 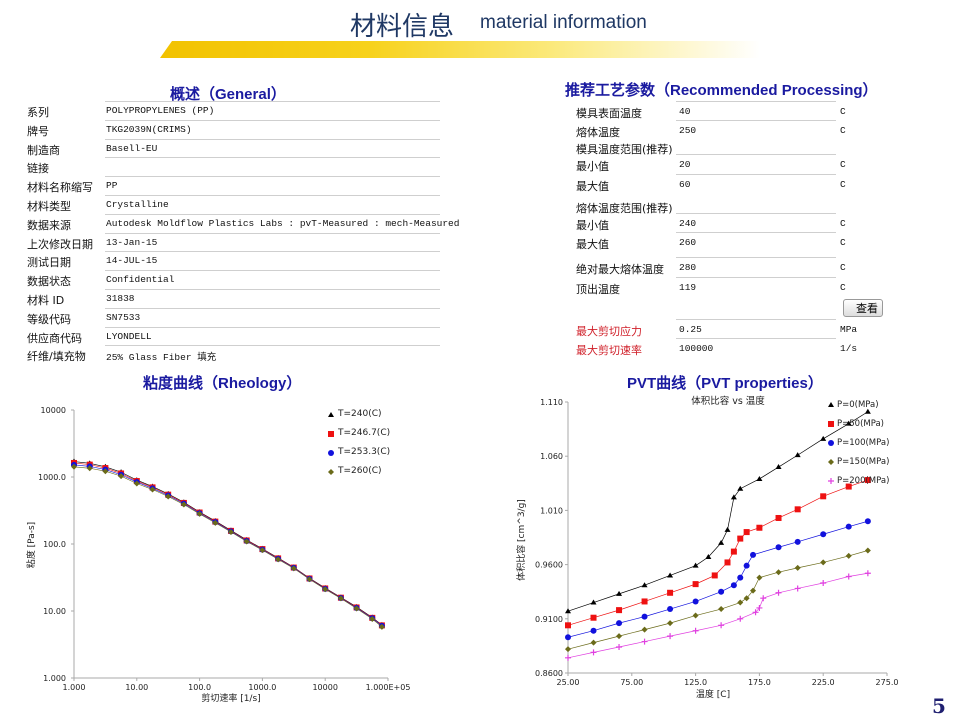 I want to click on processing-row-label: 熔体温度, so click(x=598, y=132).